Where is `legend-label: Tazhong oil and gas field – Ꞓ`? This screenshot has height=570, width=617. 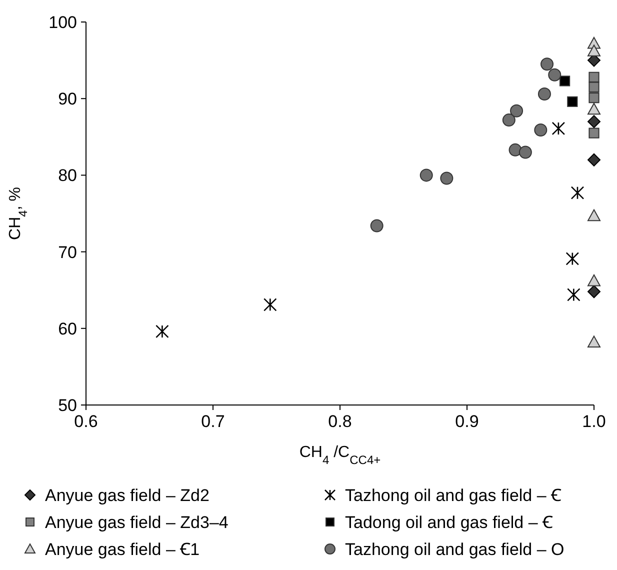 legend-label: Tazhong oil and gas field – Ꞓ is located at coordinates (453, 495).